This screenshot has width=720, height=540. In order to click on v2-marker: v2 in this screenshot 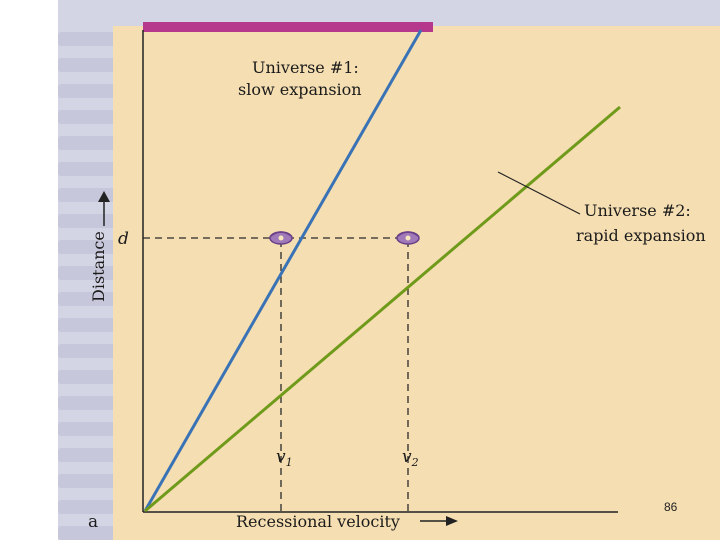, I will do `click(410, 458)`.